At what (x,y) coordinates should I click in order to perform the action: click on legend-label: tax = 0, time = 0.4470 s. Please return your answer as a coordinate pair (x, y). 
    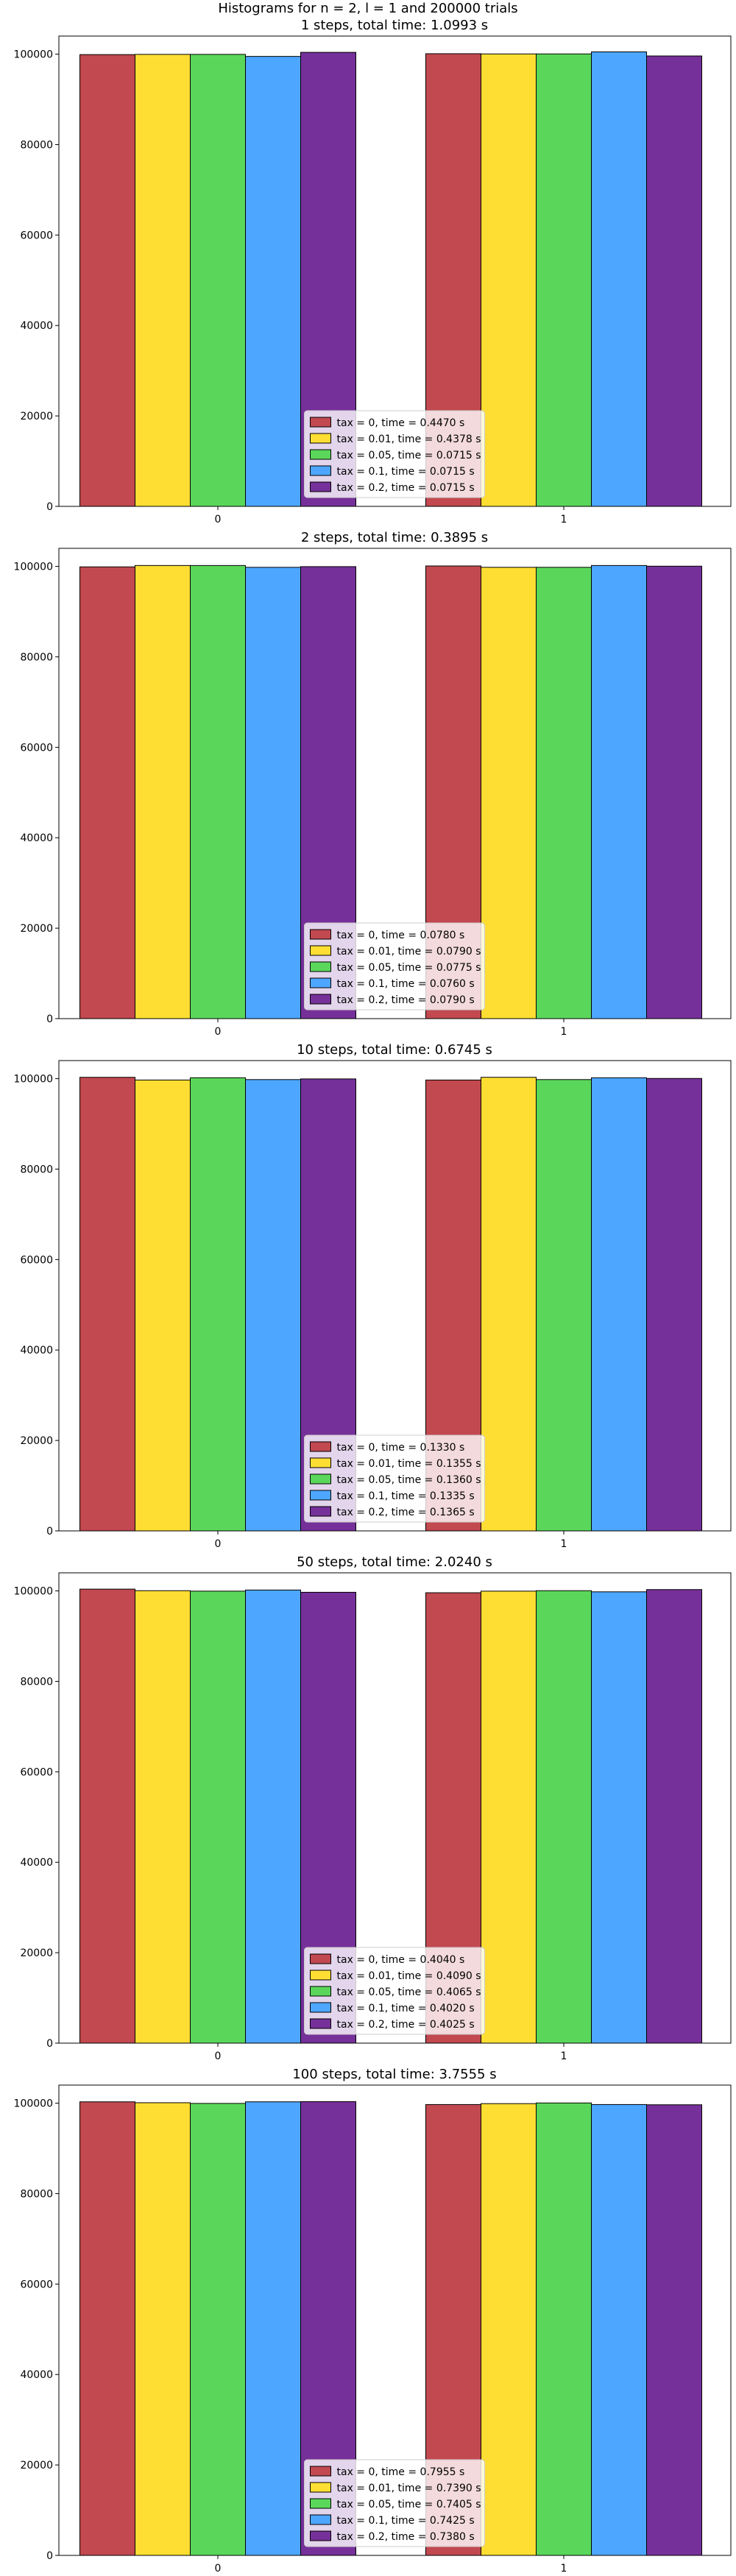
    Looking at the image, I should click on (401, 423).